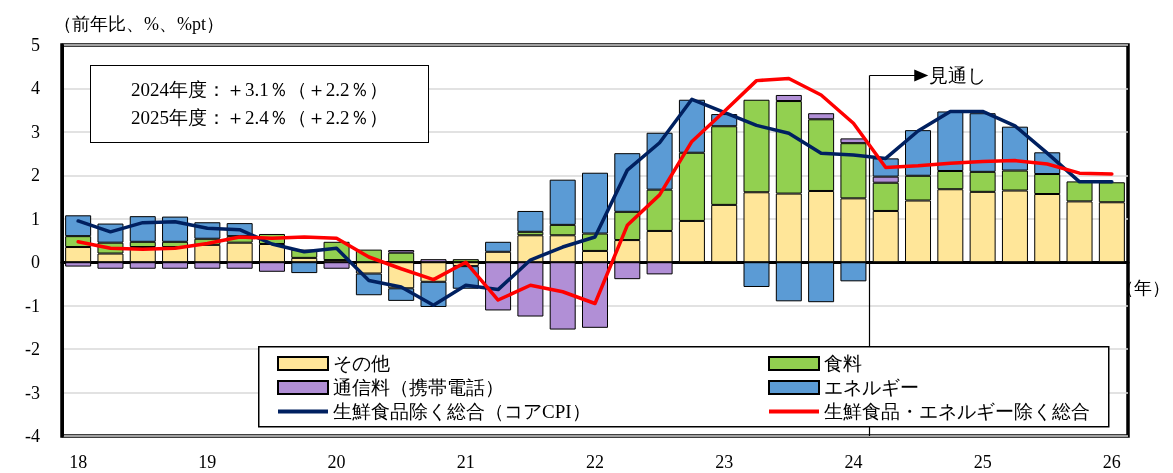  Describe the element at coordinates (207, 462) in the screenshot. I see `x-tick-label: 19` at that location.